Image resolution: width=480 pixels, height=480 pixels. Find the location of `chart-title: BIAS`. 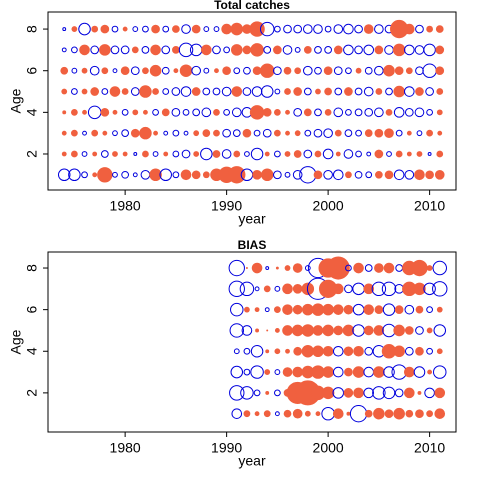

chart-title: BIAS is located at coordinates (252, 245).